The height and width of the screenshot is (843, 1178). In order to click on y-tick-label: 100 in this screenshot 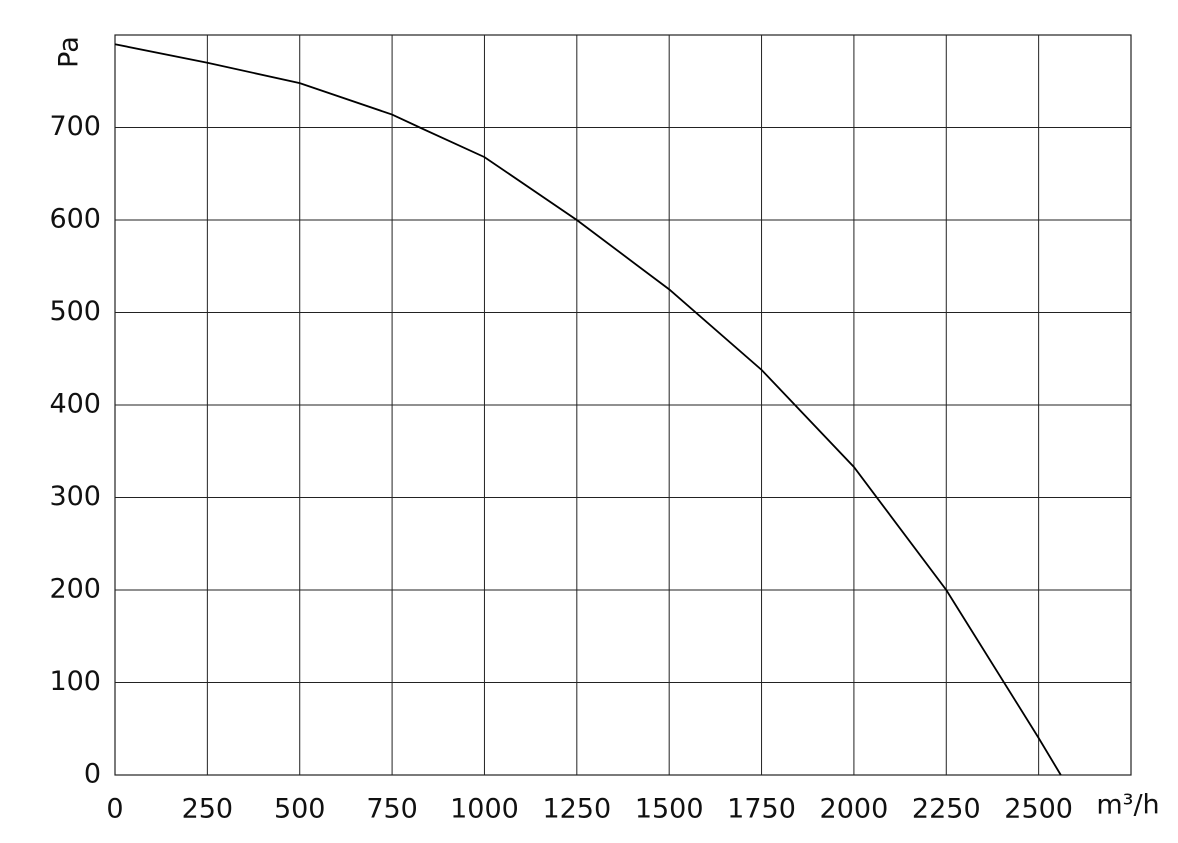, I will do `click(75, 681)`.